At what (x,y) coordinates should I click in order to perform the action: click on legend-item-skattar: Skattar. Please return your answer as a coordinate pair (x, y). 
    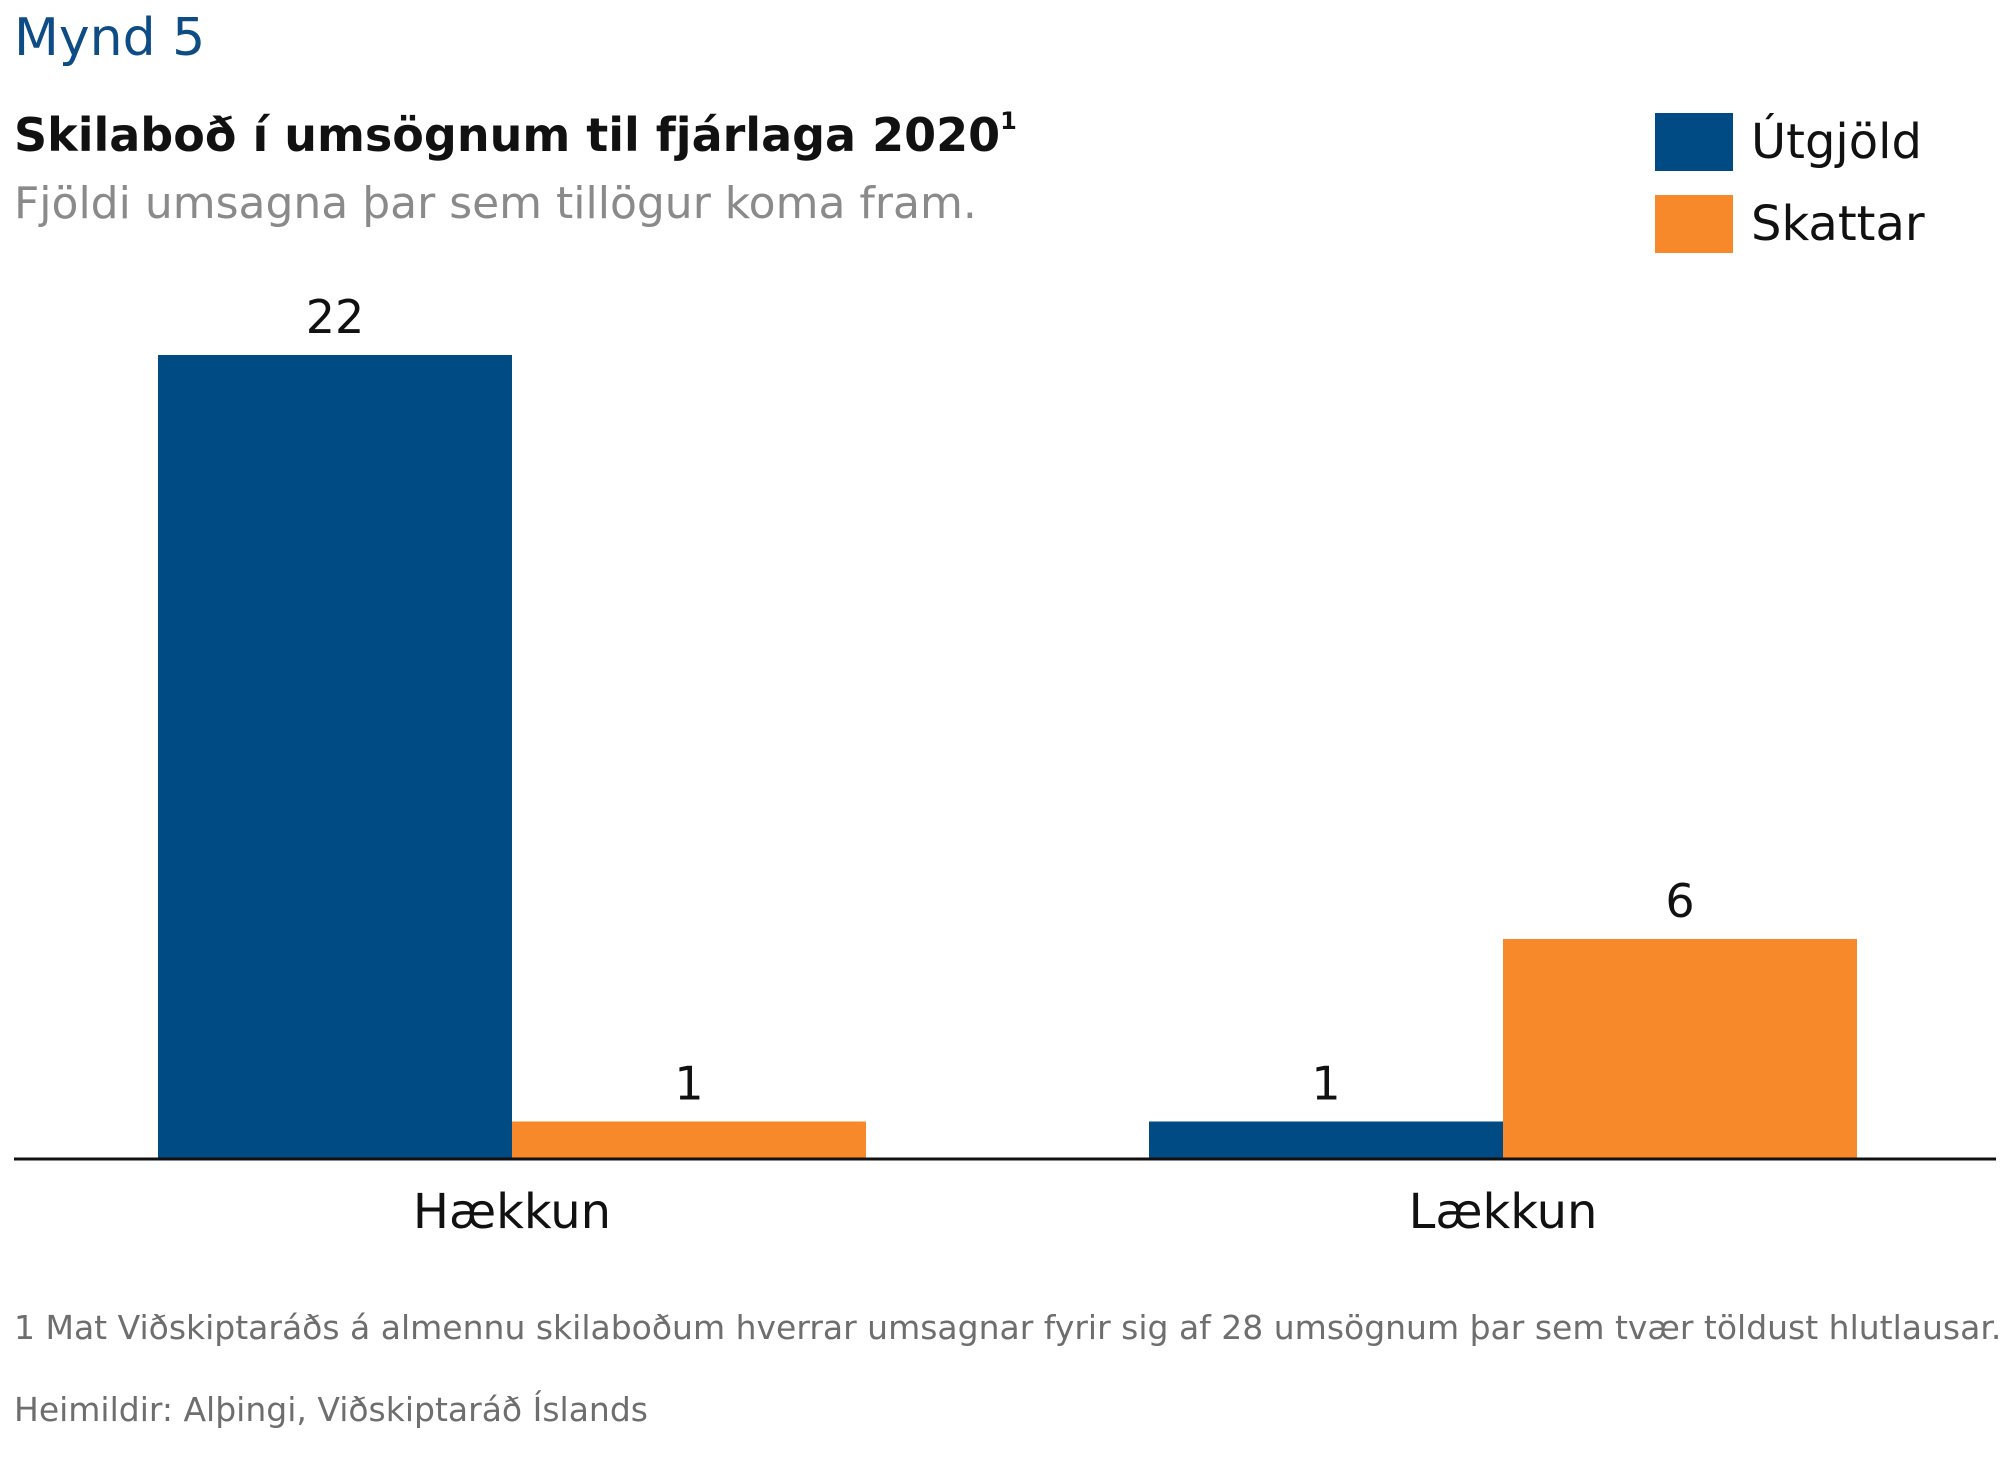
    Looking at the image, I should click on (1790, 224).